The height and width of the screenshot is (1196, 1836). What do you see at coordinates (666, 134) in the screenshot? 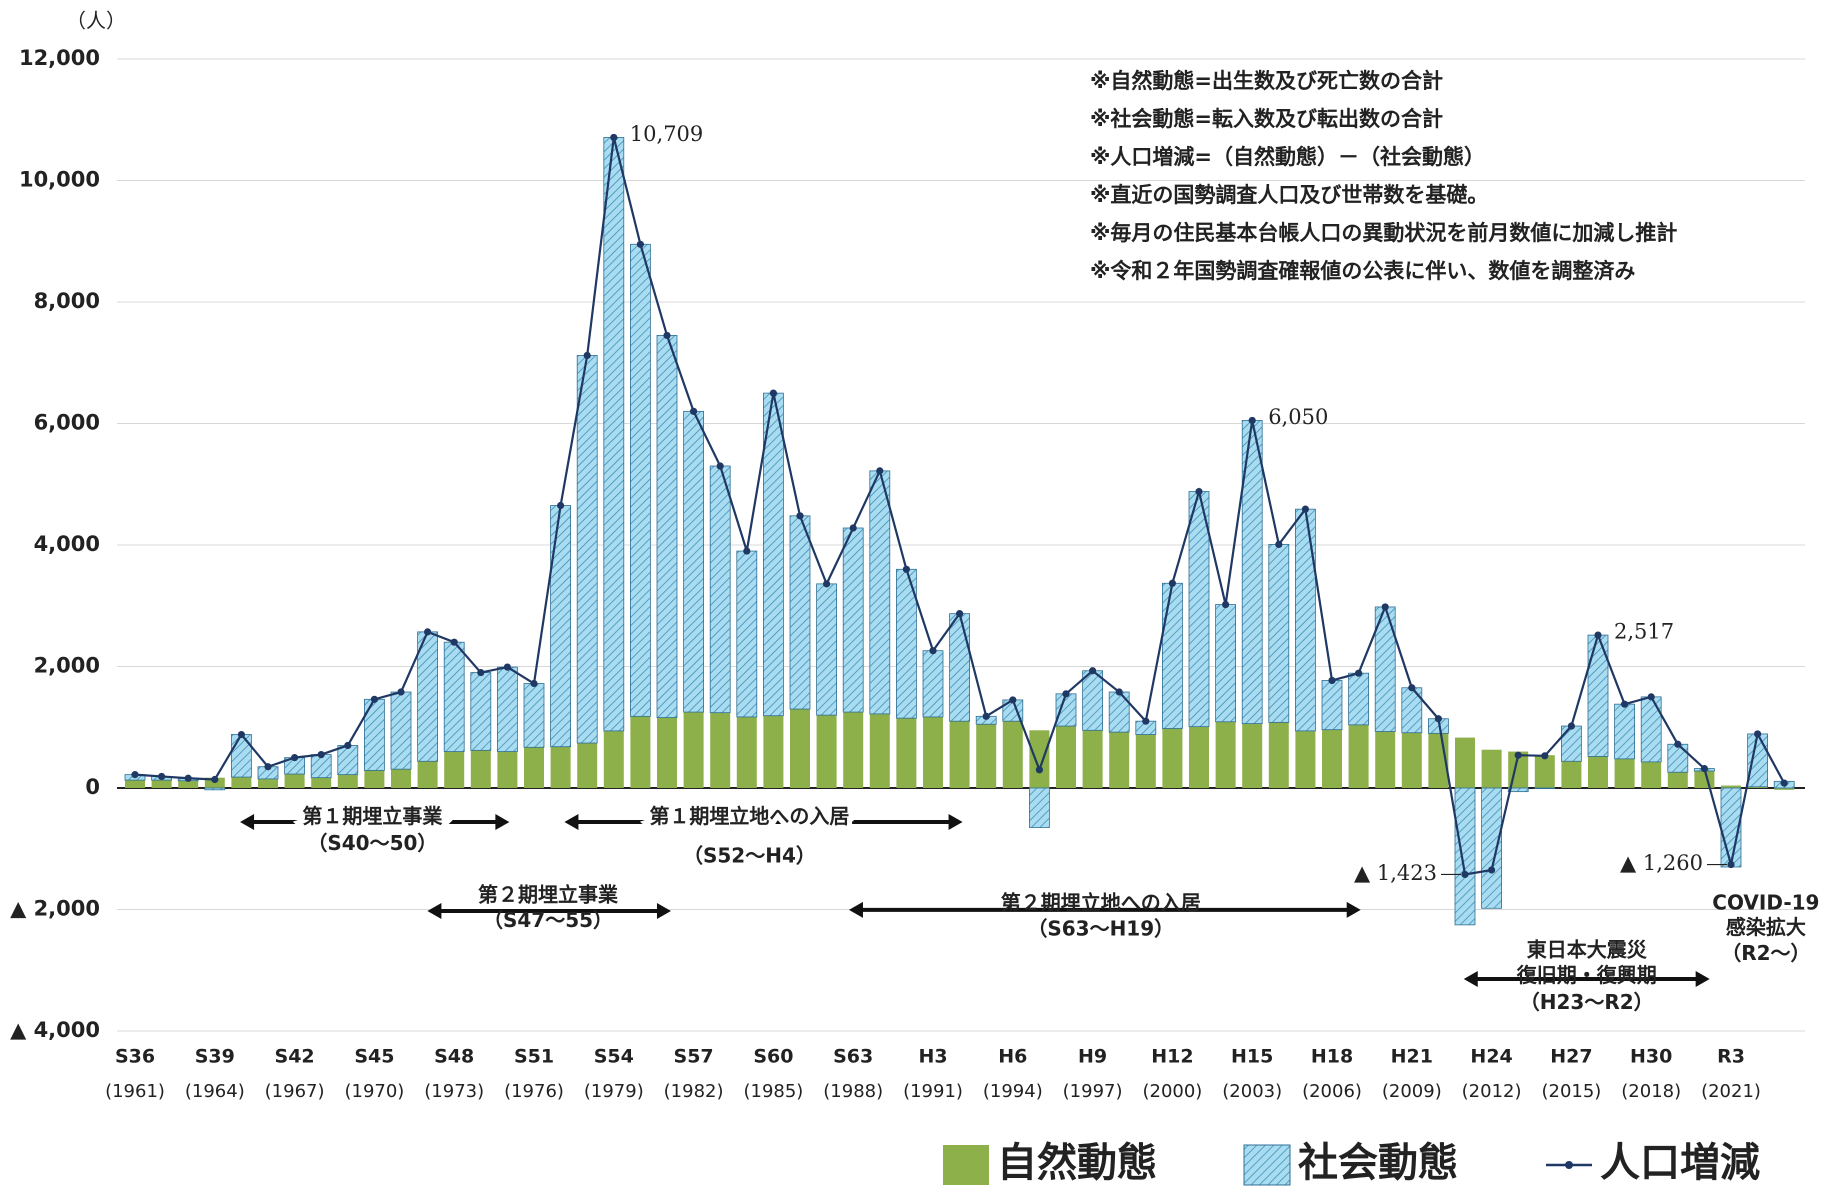
I see `value-label: 10,709` at bounding box center [666, 134].